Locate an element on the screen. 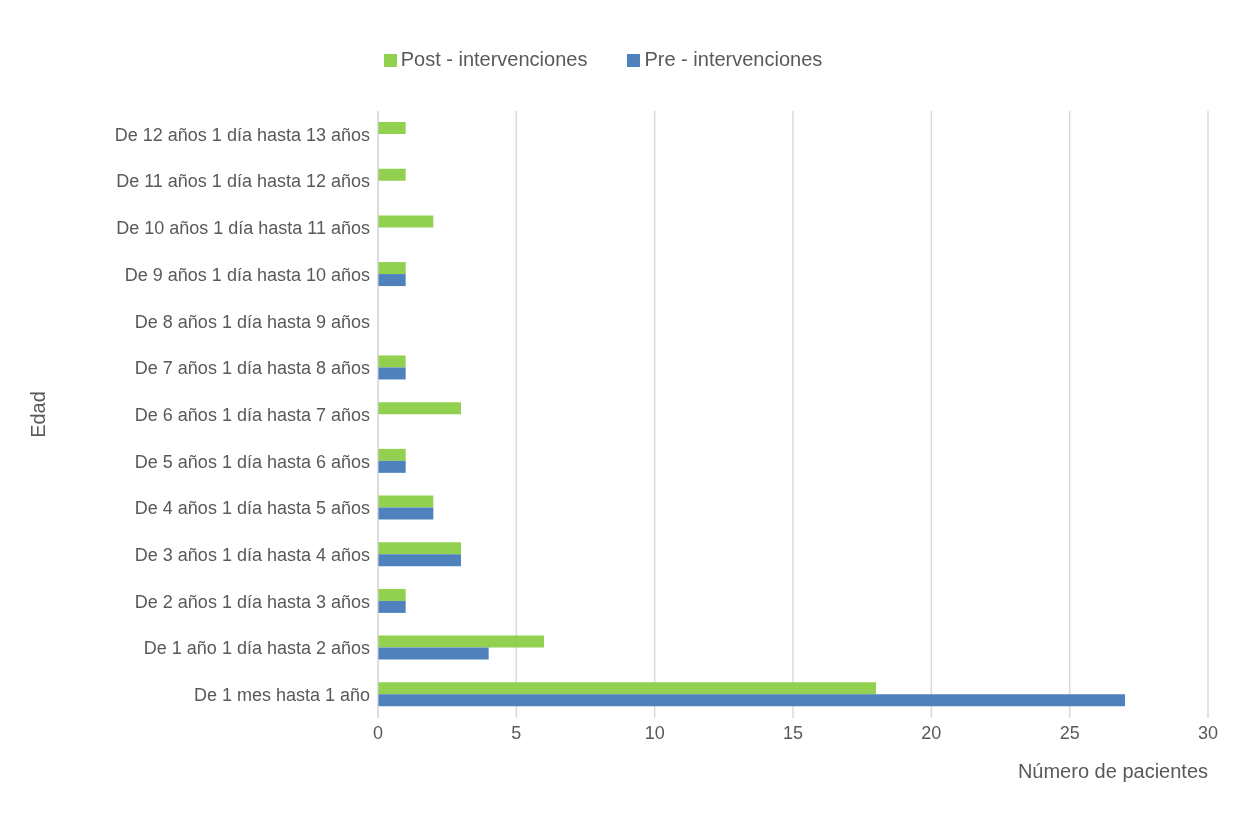  y-tick-label: De 6 años 1 día hasta 7 años is located at coordinates (252, 414).